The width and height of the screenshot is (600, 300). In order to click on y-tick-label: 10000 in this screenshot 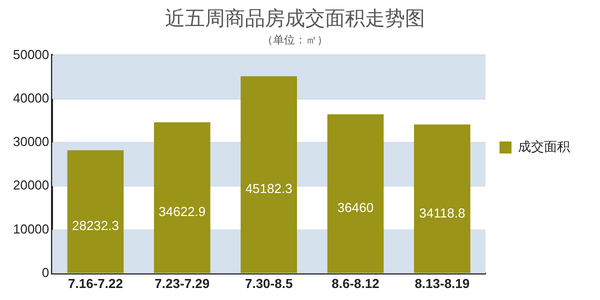, I will do `click(31, 228)`.